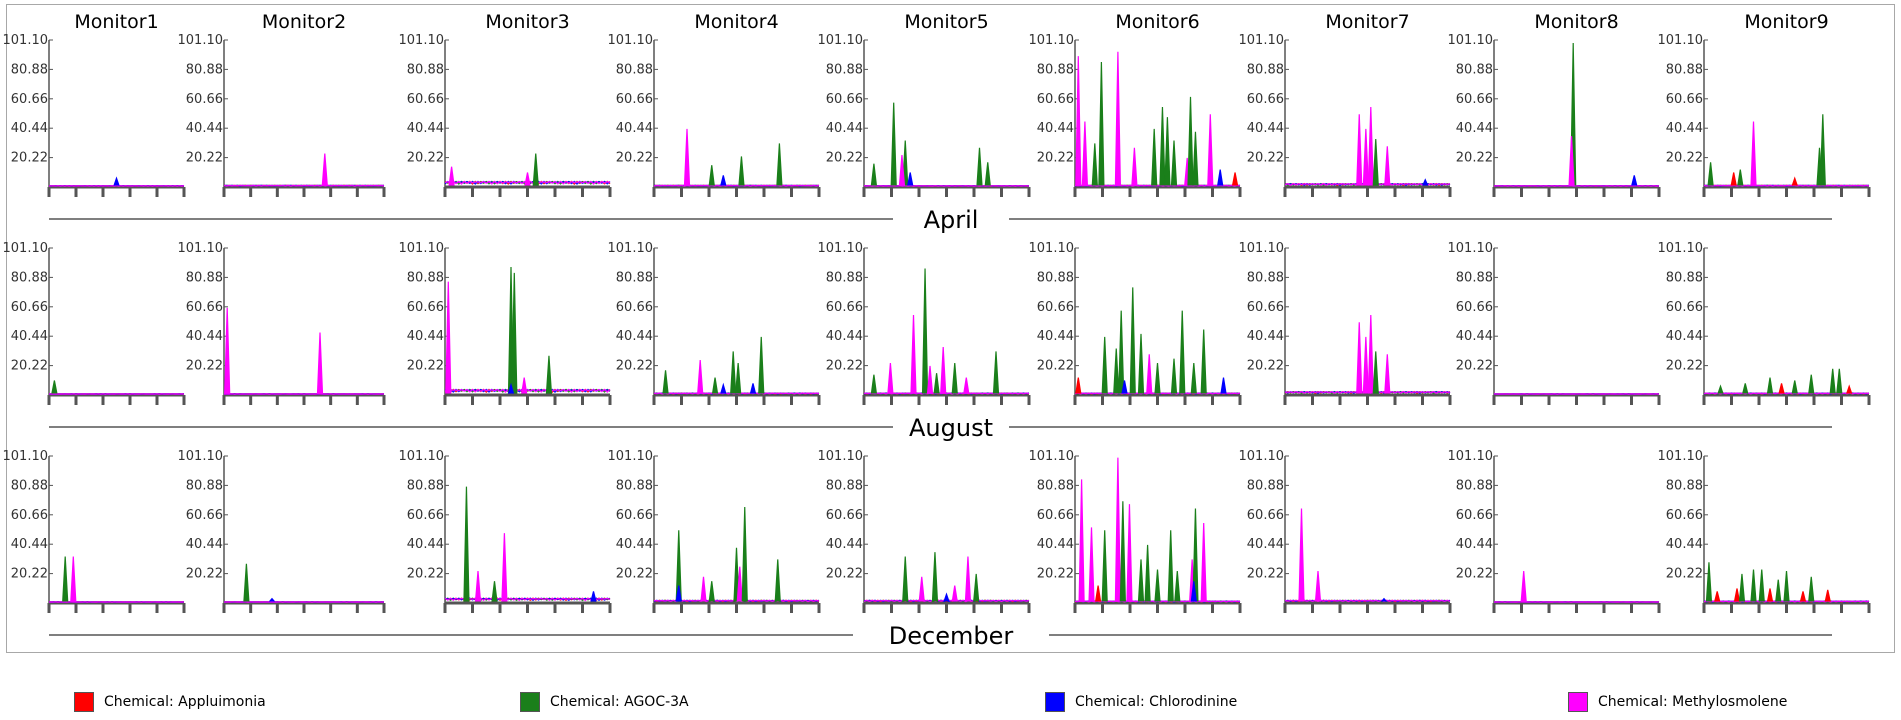 The image size is (1901, 720). I want to click on month-label-august: August, so click(951, 428).